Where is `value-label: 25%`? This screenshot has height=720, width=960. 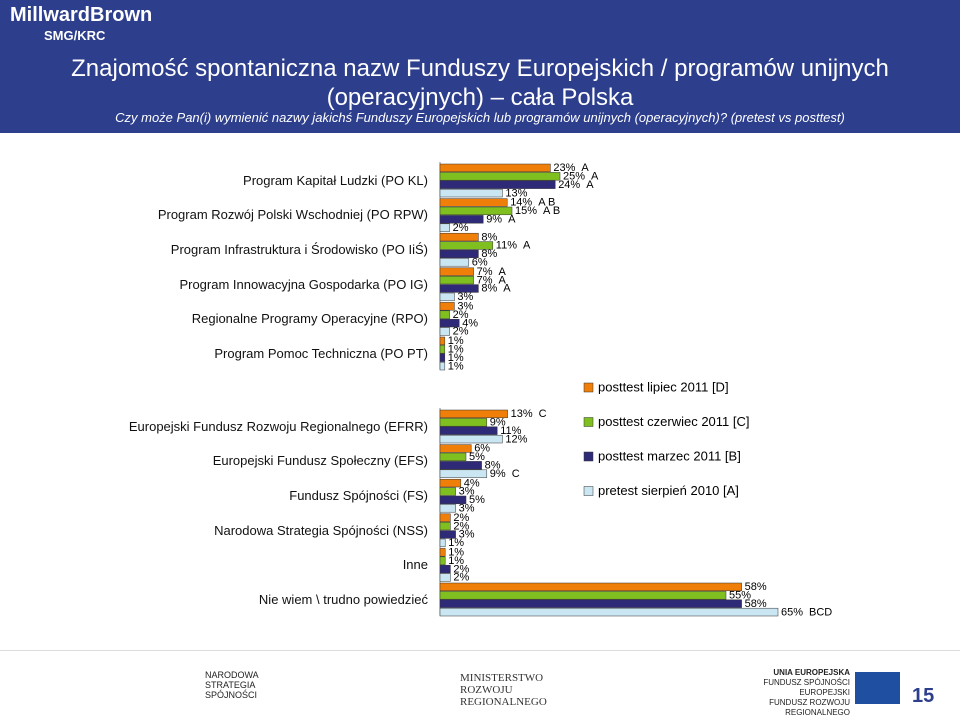 value-label: 25% is located at coordinates (574, 177).